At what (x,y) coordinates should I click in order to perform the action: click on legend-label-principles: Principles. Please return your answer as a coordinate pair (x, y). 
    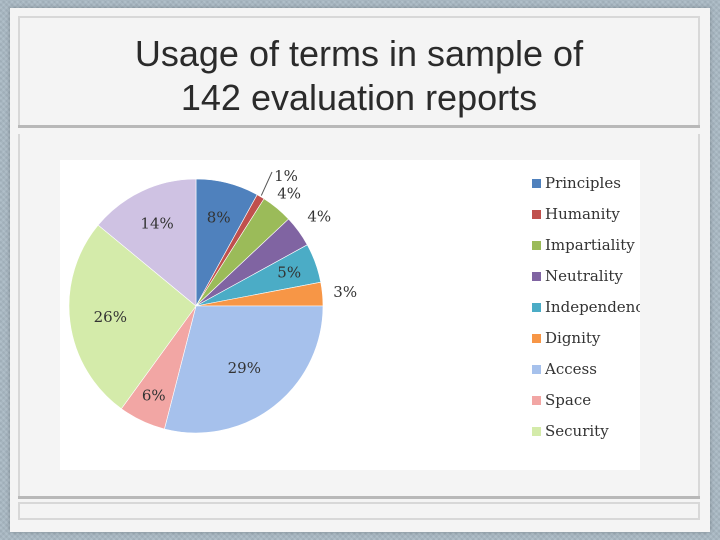
    Looking at the image, I should click on (583, 183).